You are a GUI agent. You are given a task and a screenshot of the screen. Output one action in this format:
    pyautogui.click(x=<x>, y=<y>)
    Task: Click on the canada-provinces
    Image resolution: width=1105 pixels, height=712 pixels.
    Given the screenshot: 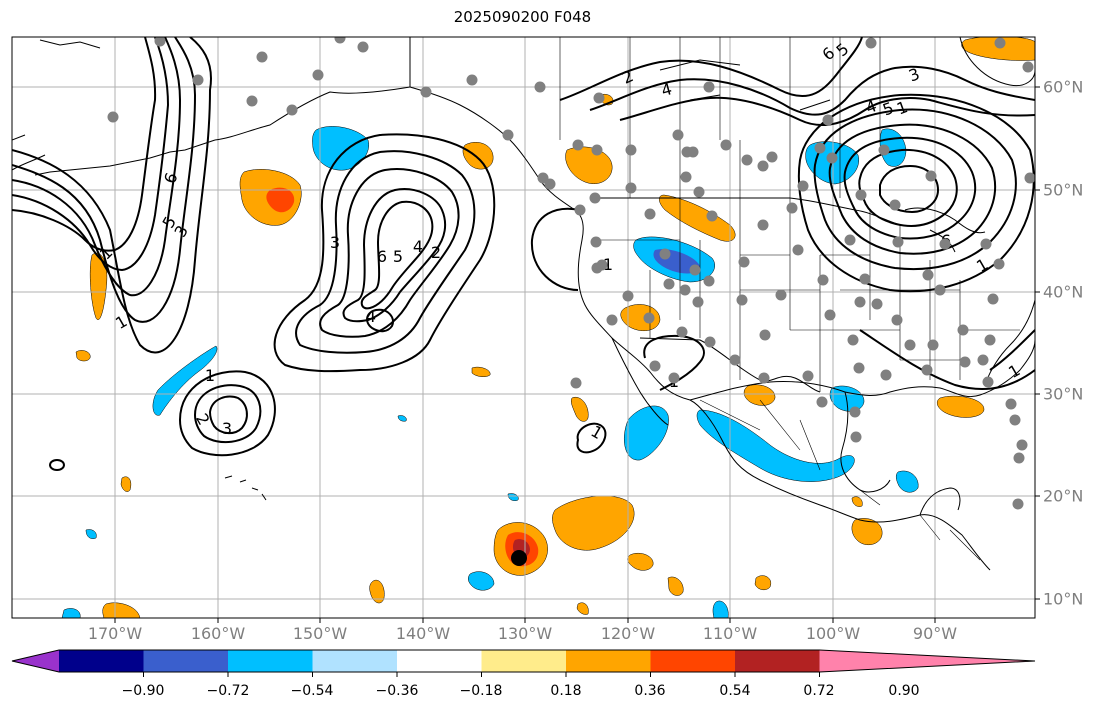 What is the action you would take?
    pyautogui.click(x=720, y=117)
    